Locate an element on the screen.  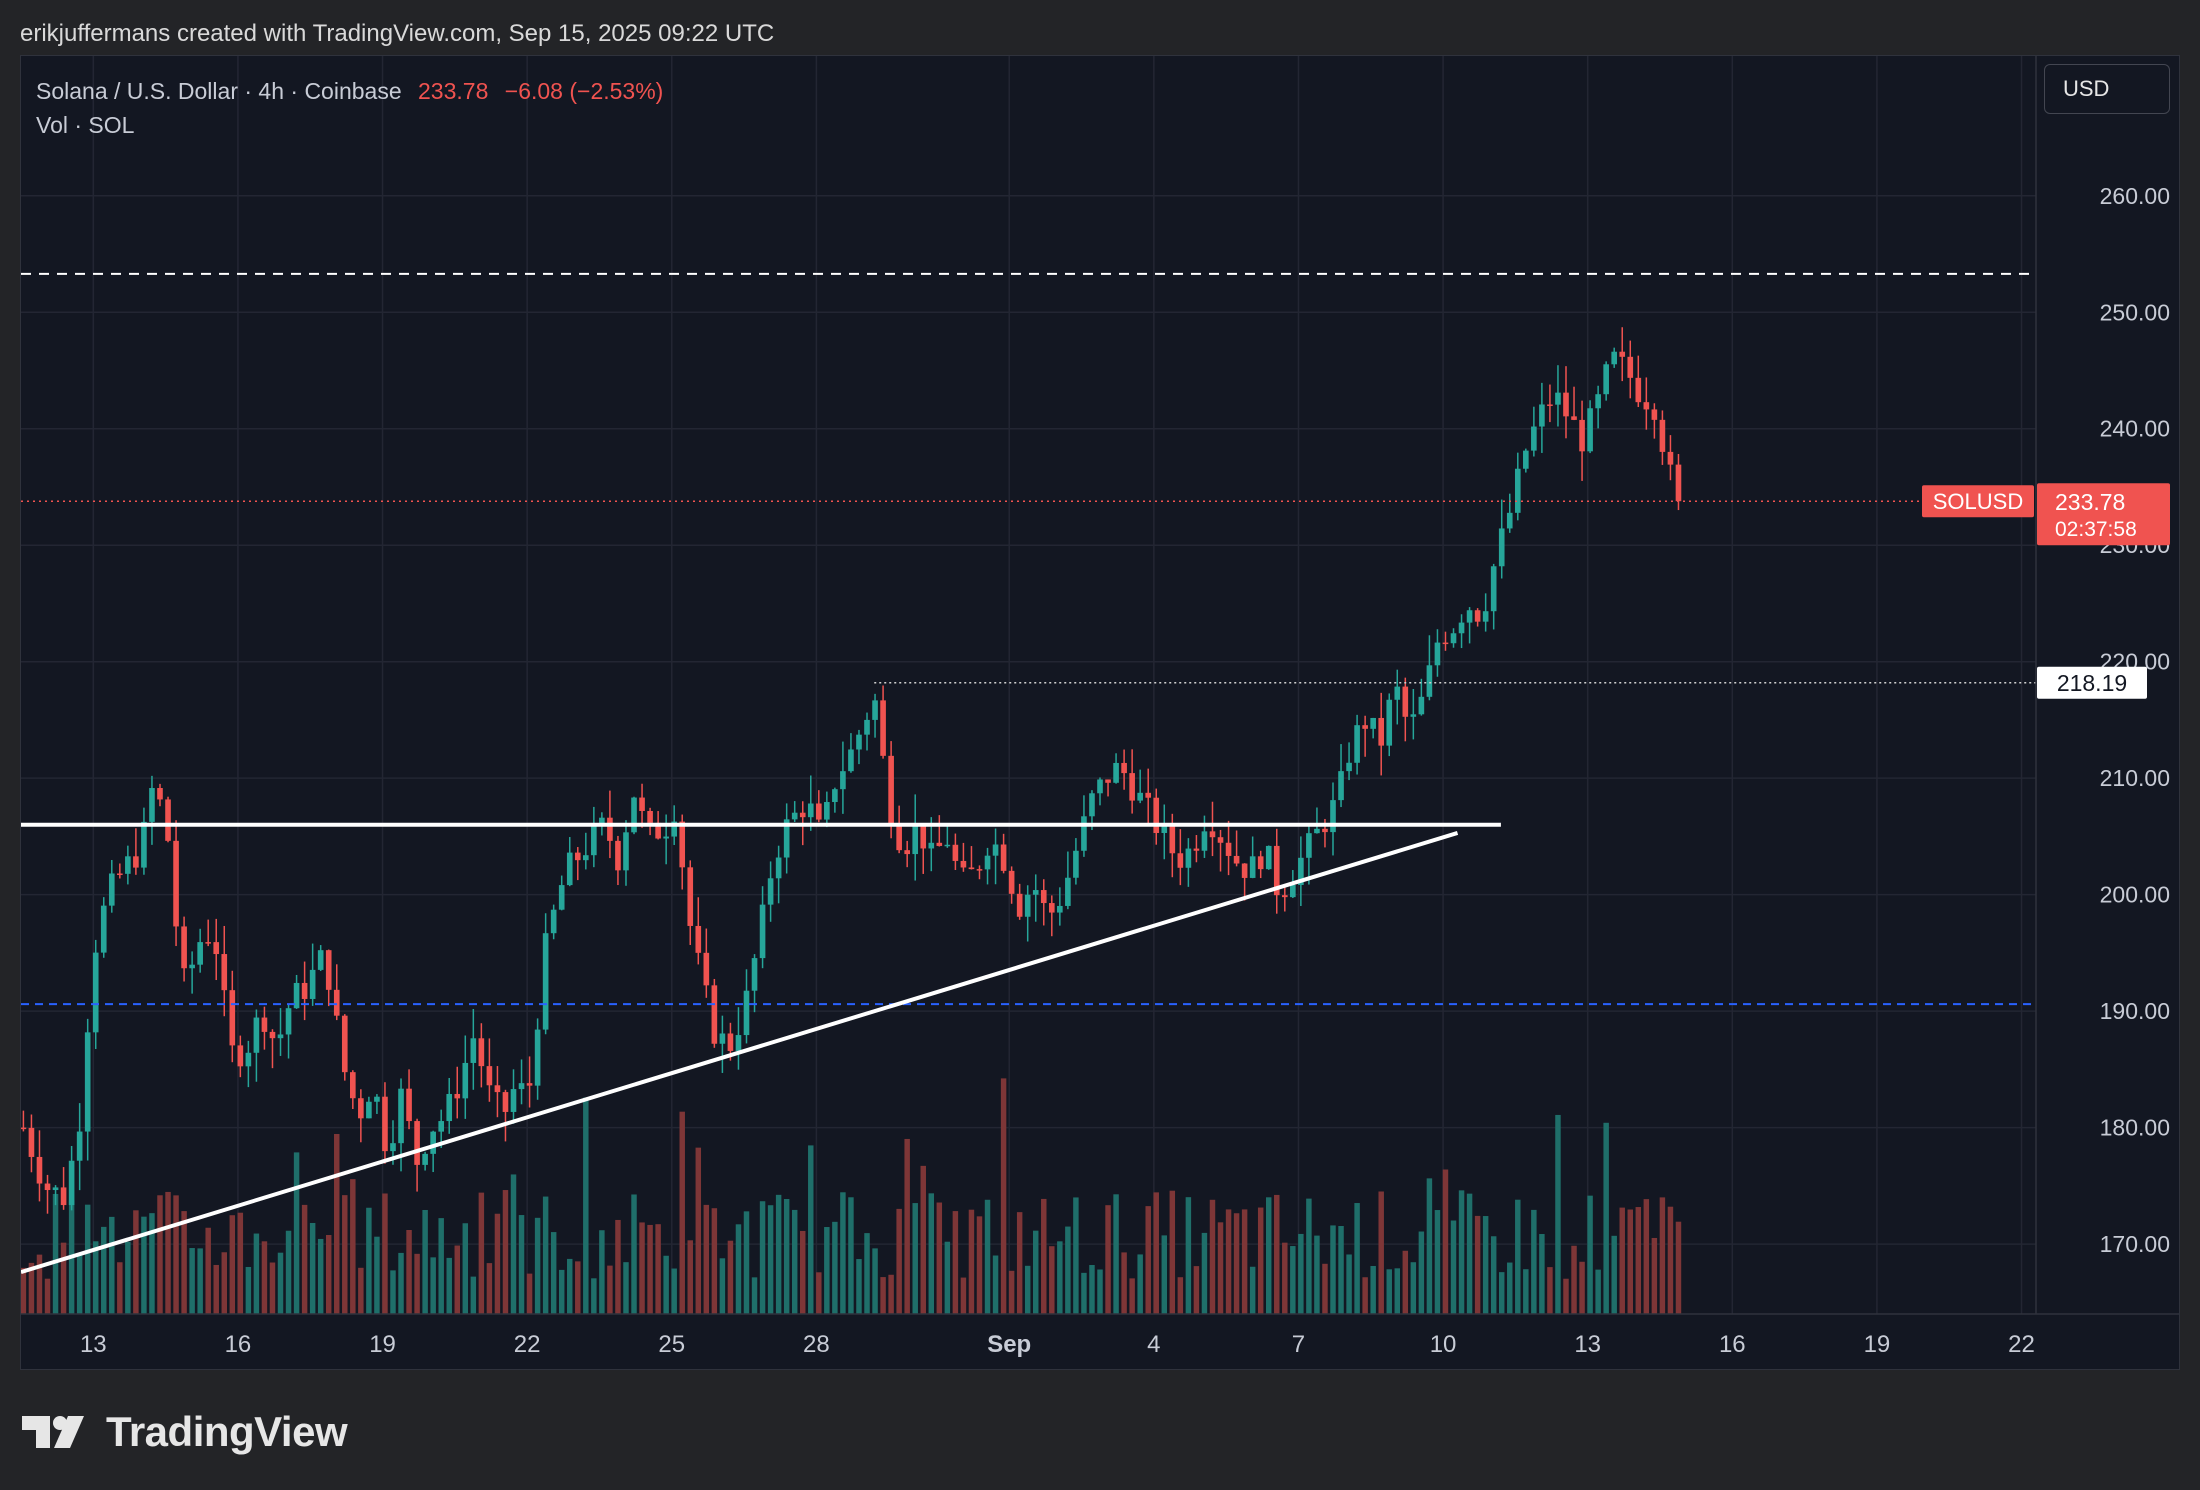
legend-change: −6.08 (−2.53%) is located at coordinates (584, 91).